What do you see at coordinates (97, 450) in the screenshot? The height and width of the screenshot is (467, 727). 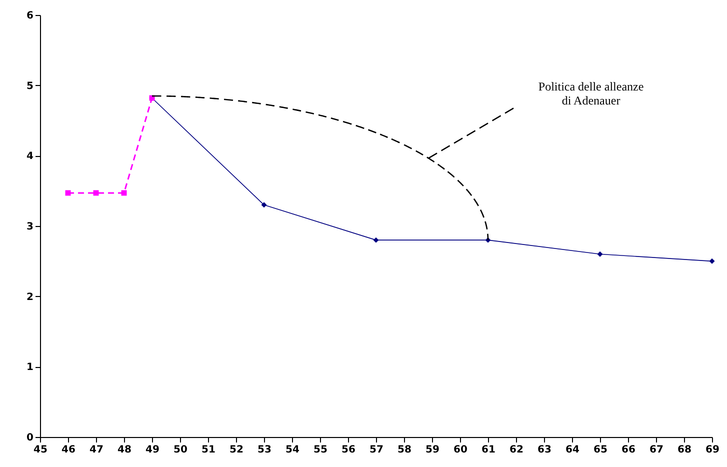 I see `x-tick-label: 47` at bounding box center [97, 450].